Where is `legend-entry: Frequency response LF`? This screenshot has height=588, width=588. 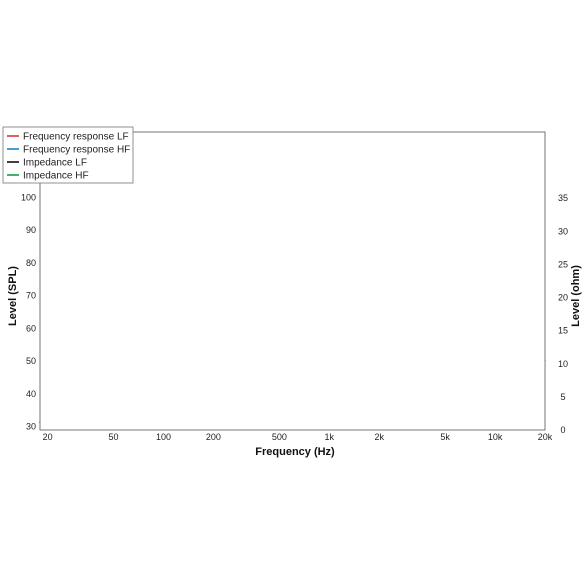
legend-entry: Frequency response LF is located at coordinates (76, 137).